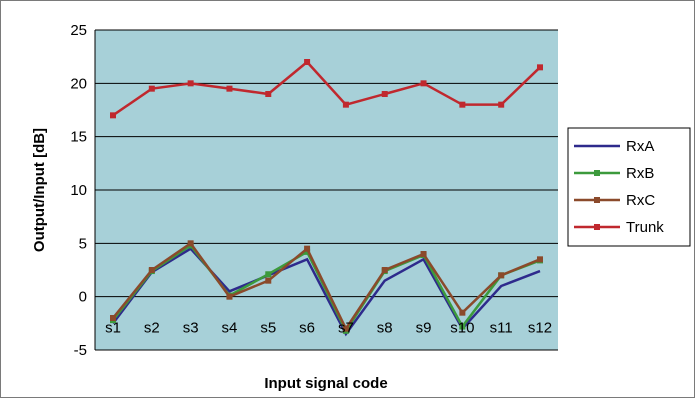 This screenshot has height=398, width=695. Describe the element at coordinates (152, 328) in the screenshot. I see `x-tick-label: s2` at that location.